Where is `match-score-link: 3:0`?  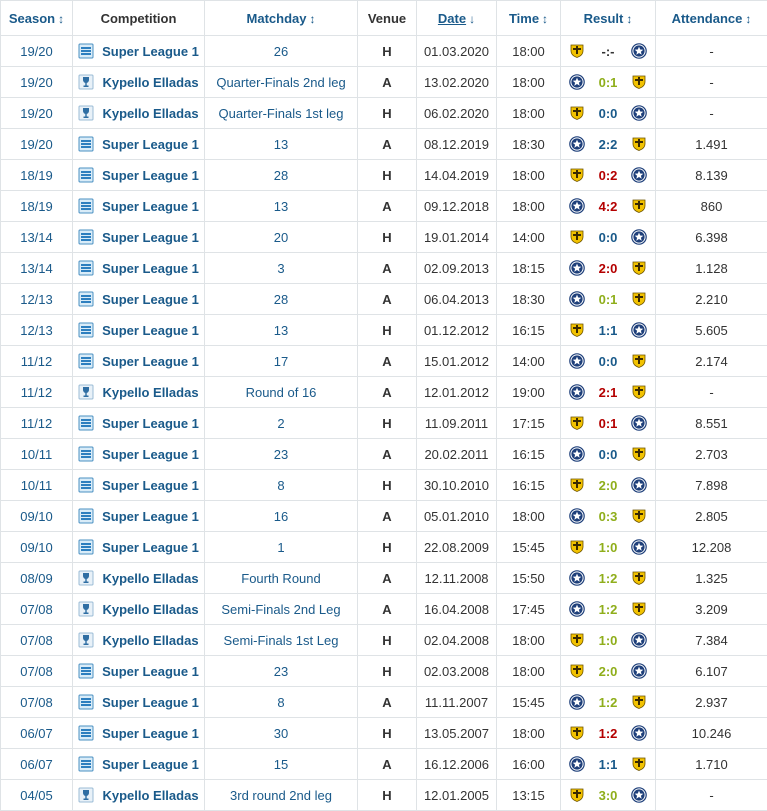 match-score-link: 3:0 is located at coordinates (608, 795).